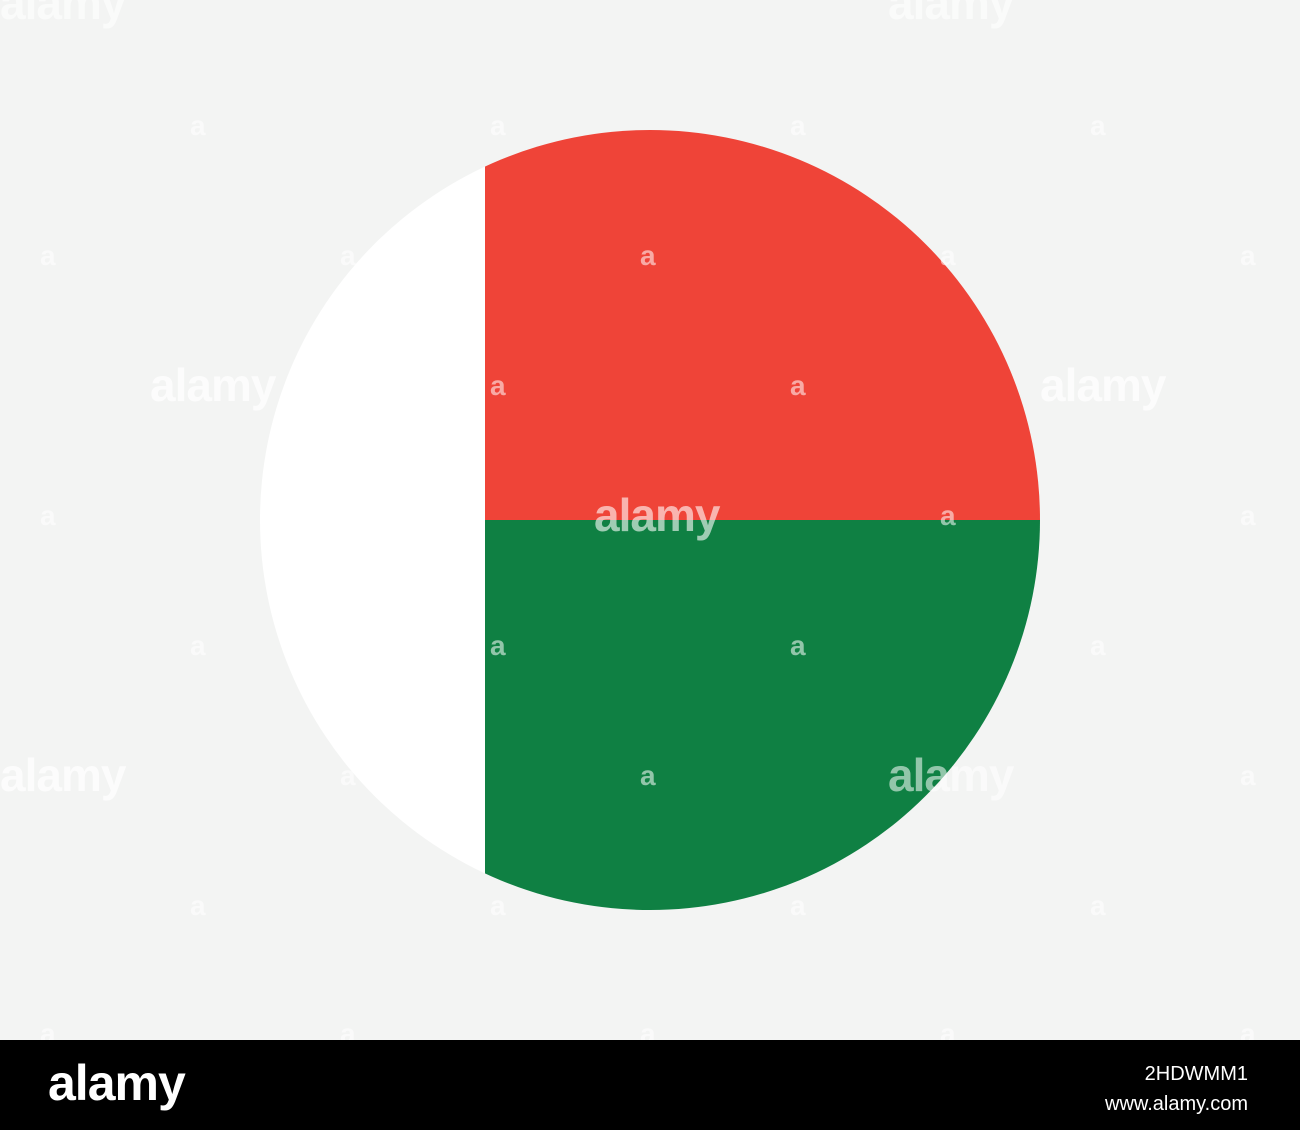 The image size is (1300, 1130). Describe the element at coordinates (650, 1085) in the screenshot. I see `footer-bar: alamy 2HDWMM1 www.alamy.com` at that location.